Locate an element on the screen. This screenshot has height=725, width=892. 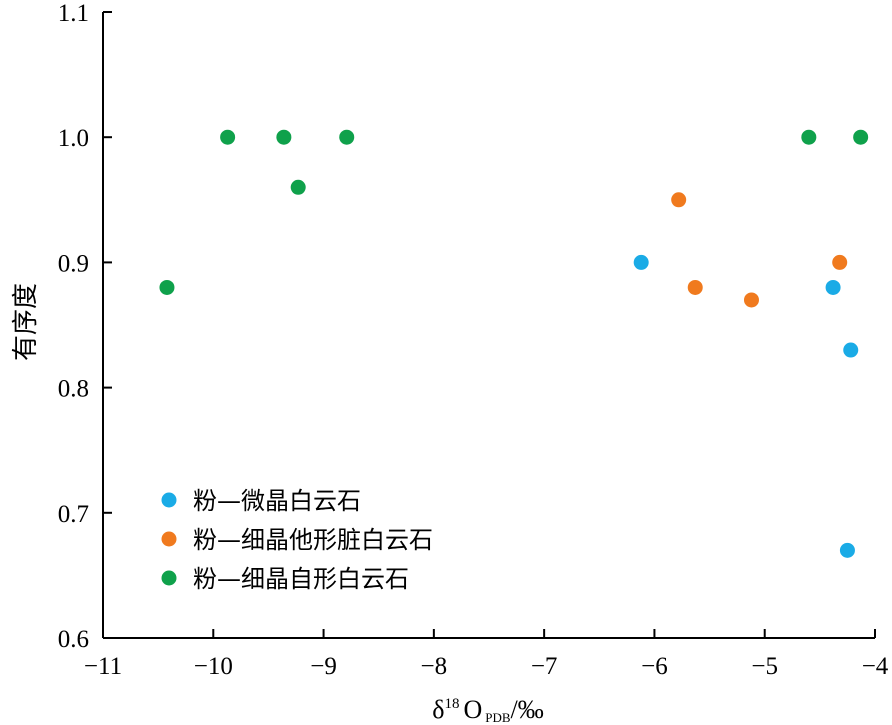
y-tick-label: 0.9 is located at coordinates (73, 263).